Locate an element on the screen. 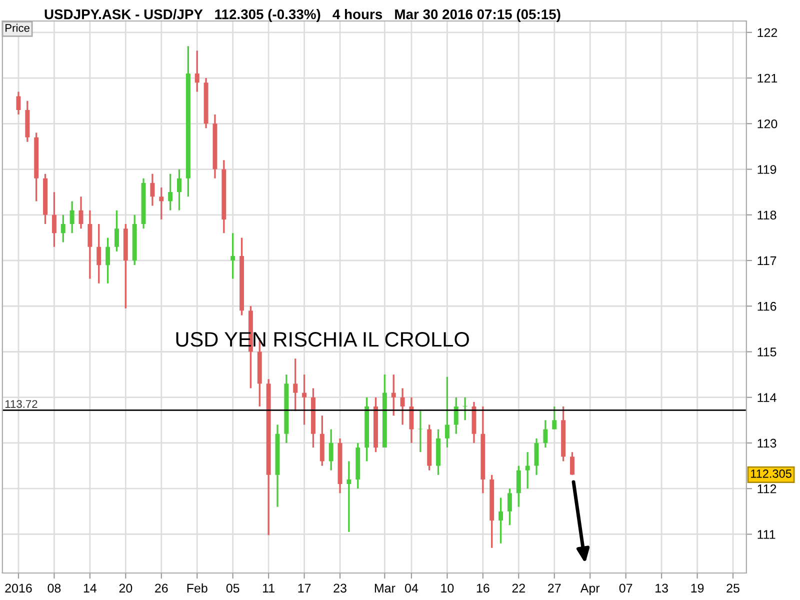 Image resolution: width=800 pixels, height=600 pixels. y-tick-label: 116 is located at coordinates (767, 306).